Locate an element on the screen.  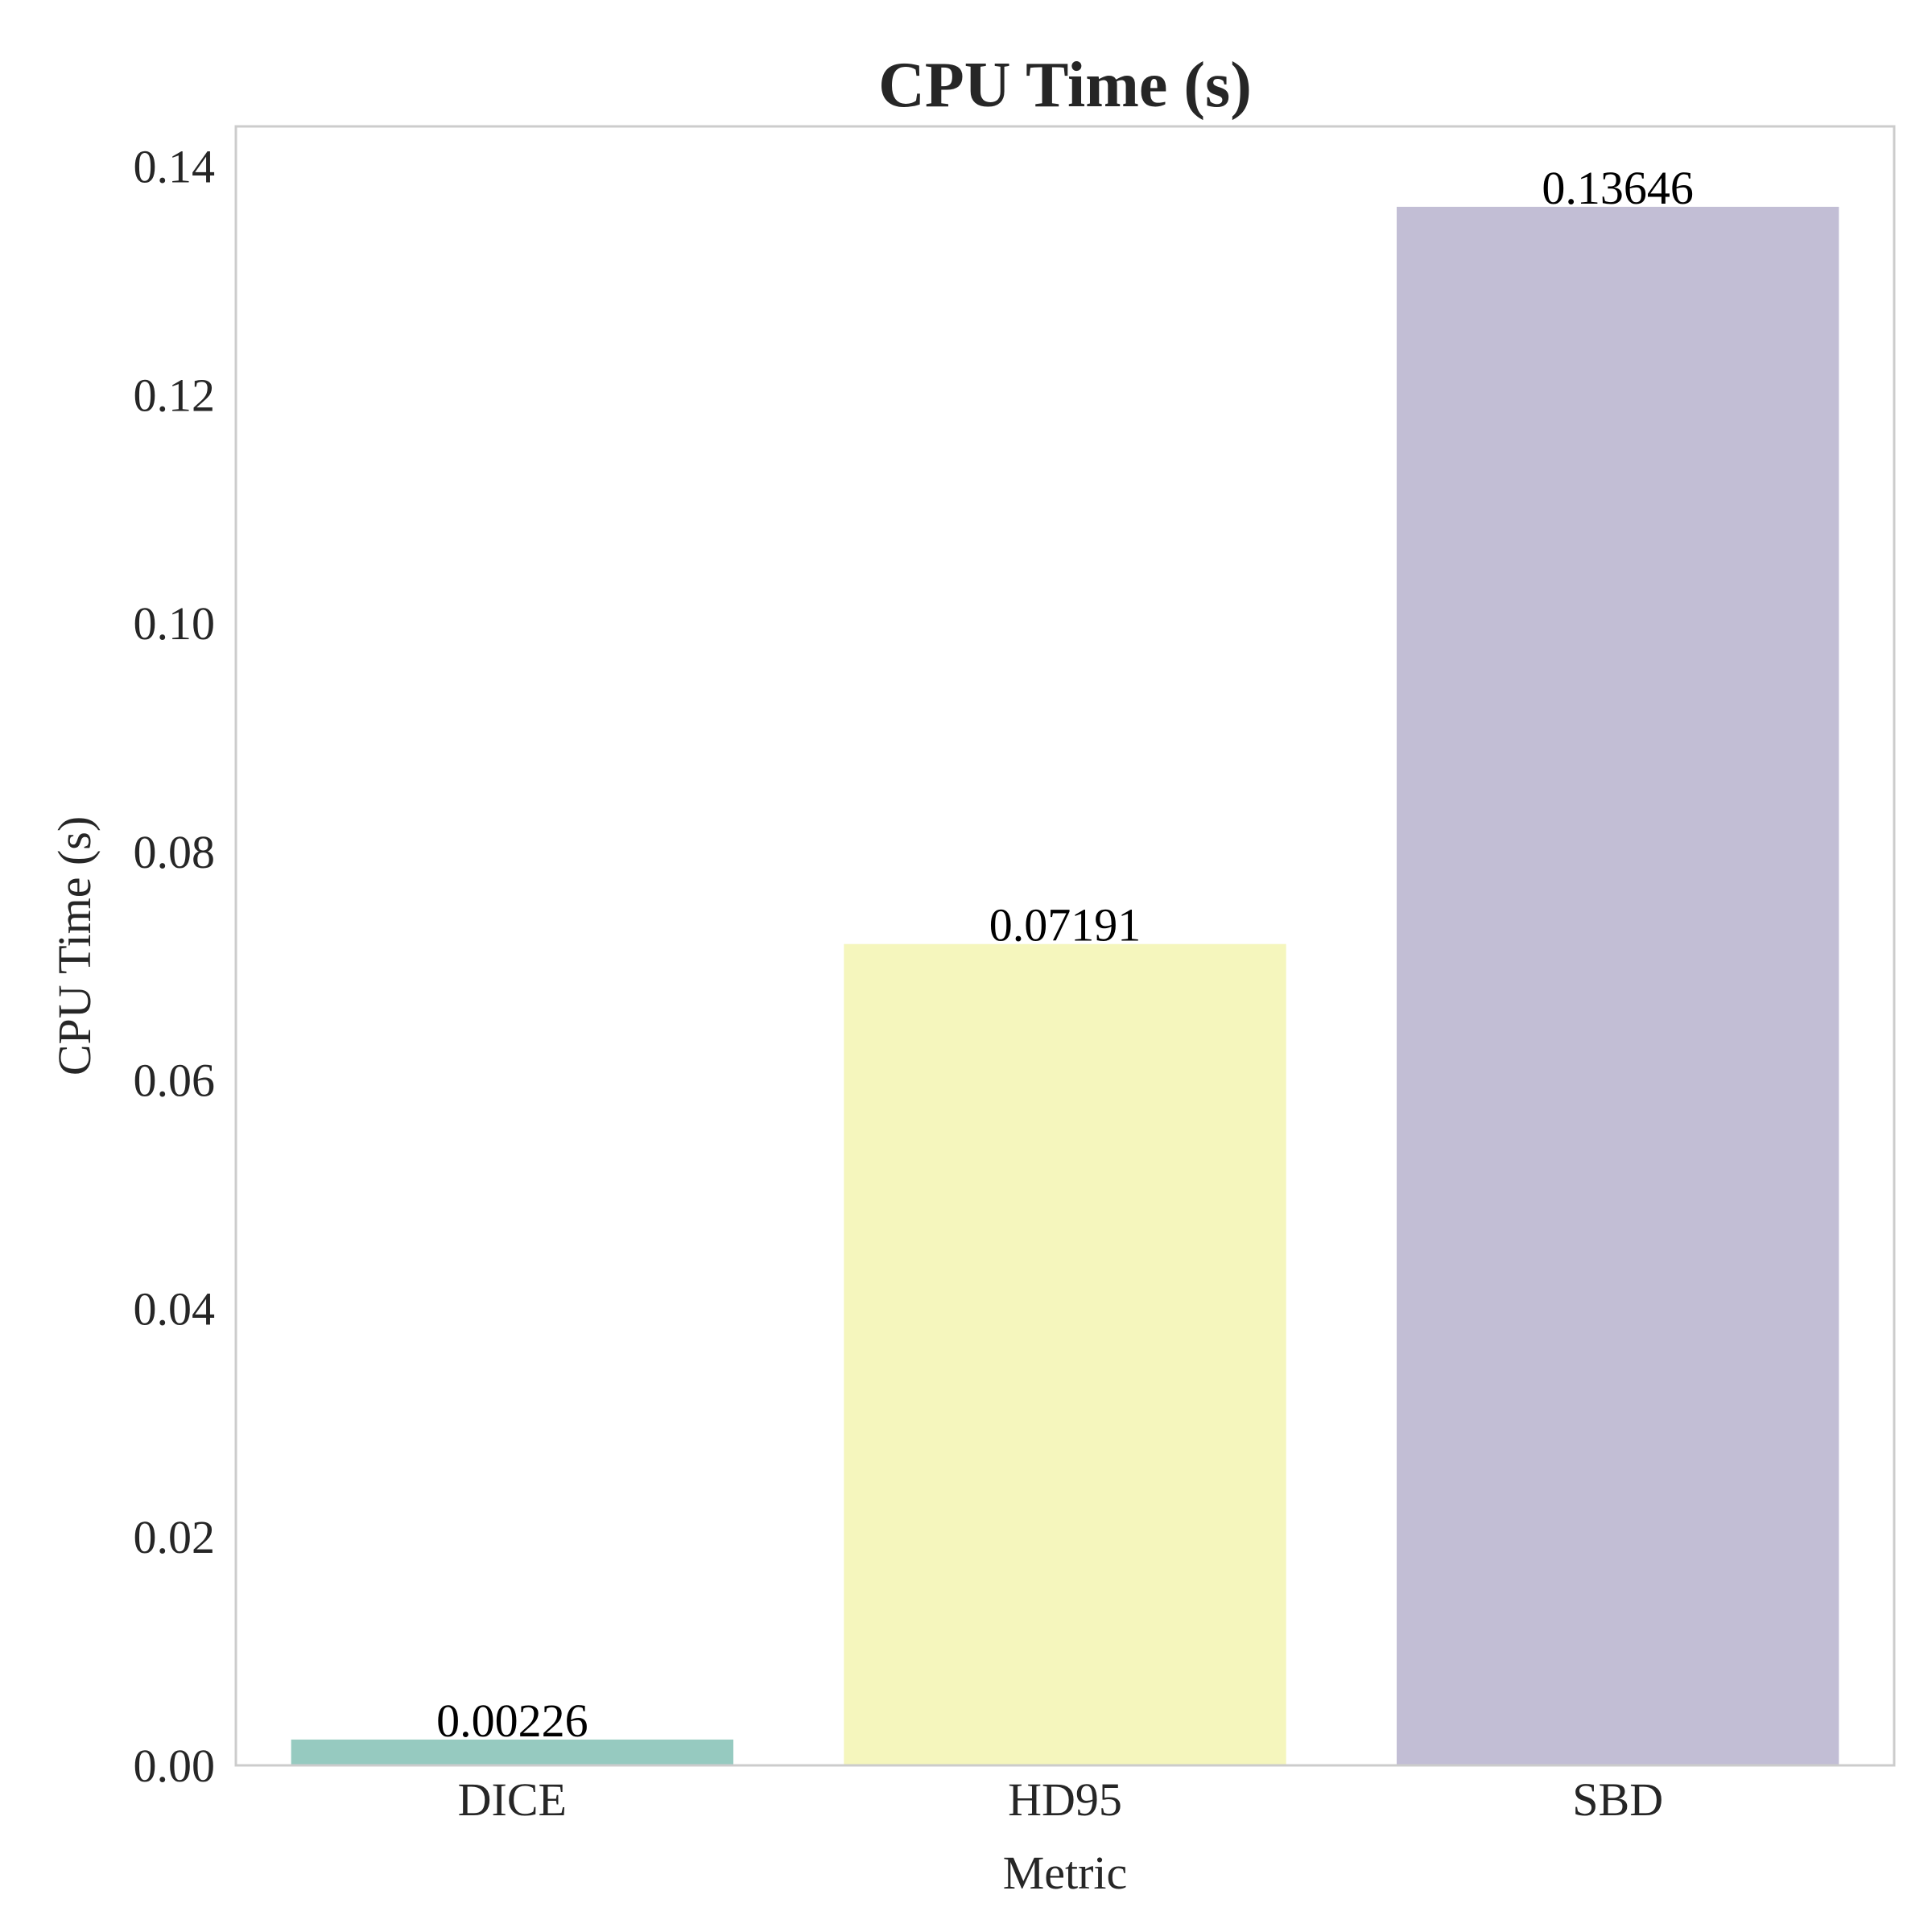
y-axis-ticks: 0.00 0.02 0.04 0.06 0.08 0.10 0.12 0.14 is located at coordinates (175, 966).